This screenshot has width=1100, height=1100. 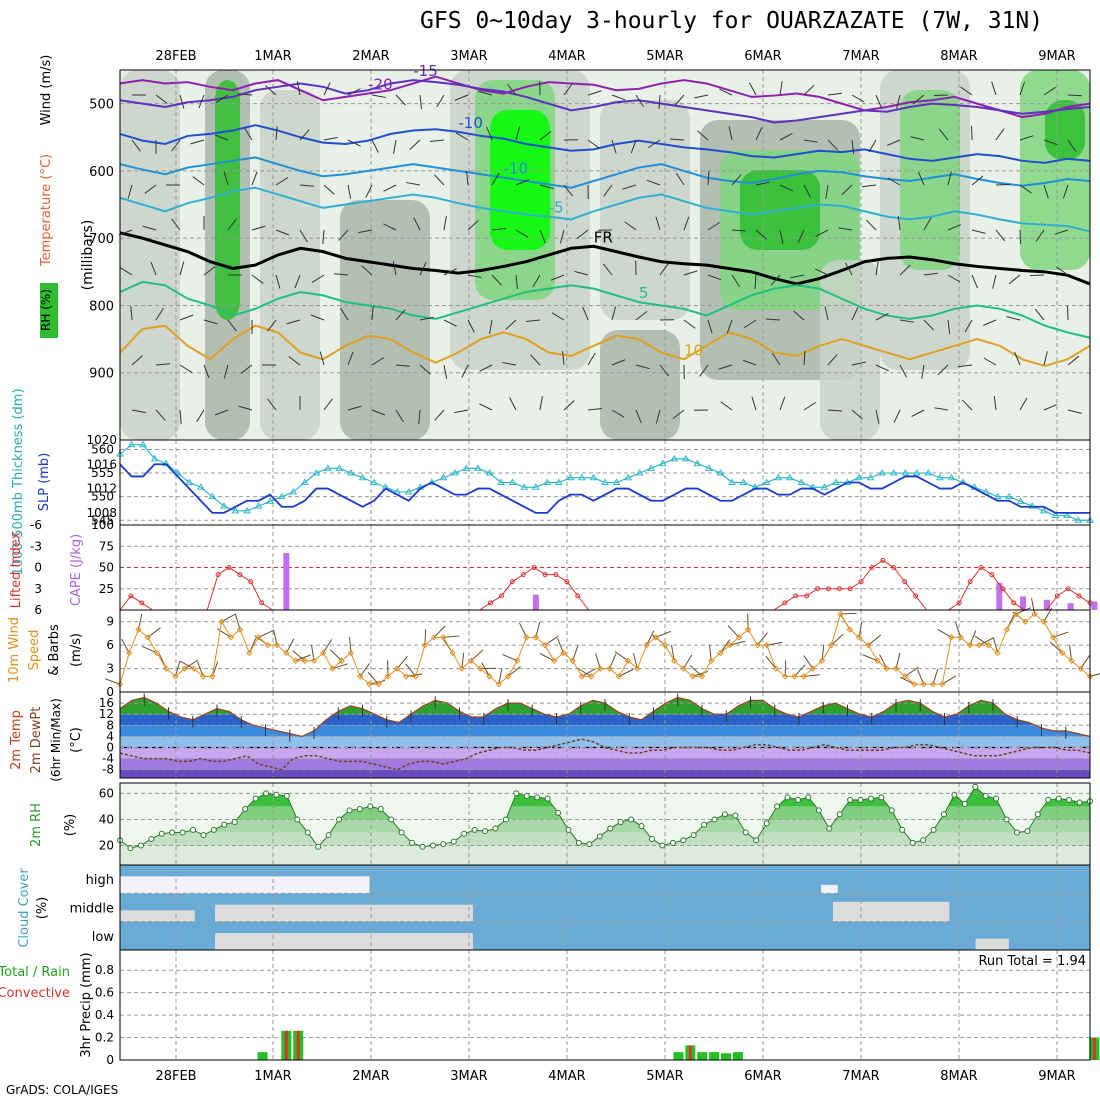 I want to click on precip-grid, so click(x=605, y=1005).